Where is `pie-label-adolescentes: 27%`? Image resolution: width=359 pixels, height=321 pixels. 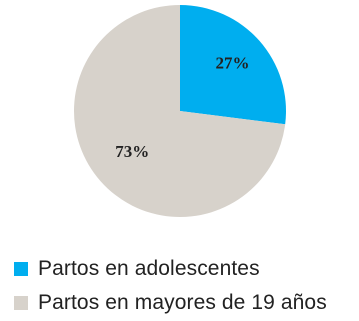
pie-label-adolescentes: 27% is located at coordinates (233, 63).